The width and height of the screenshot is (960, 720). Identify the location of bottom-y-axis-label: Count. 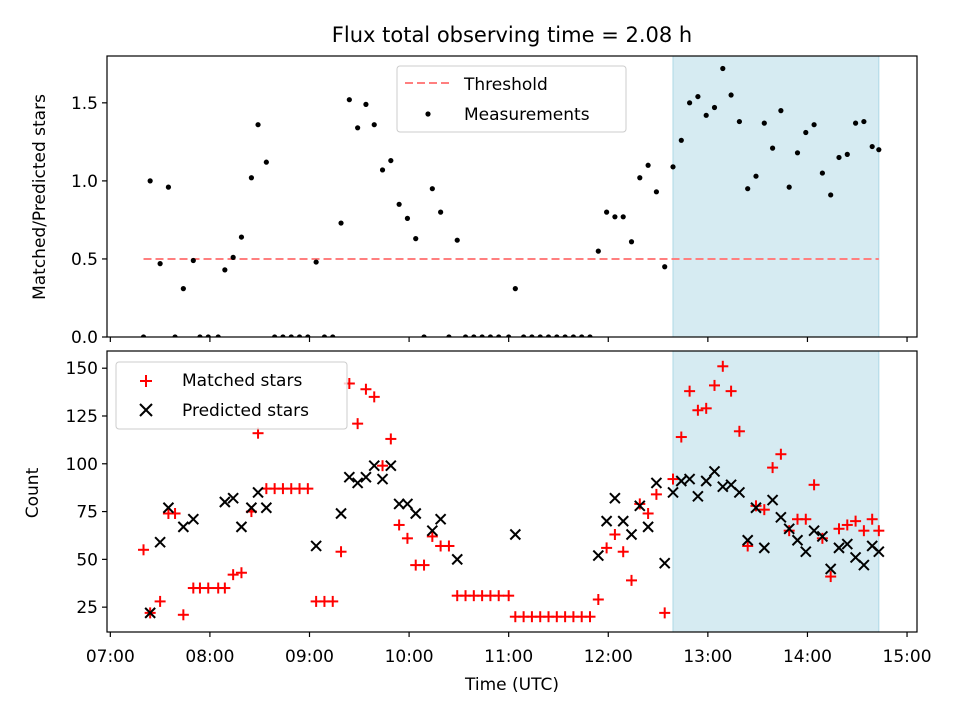
(33, 492).